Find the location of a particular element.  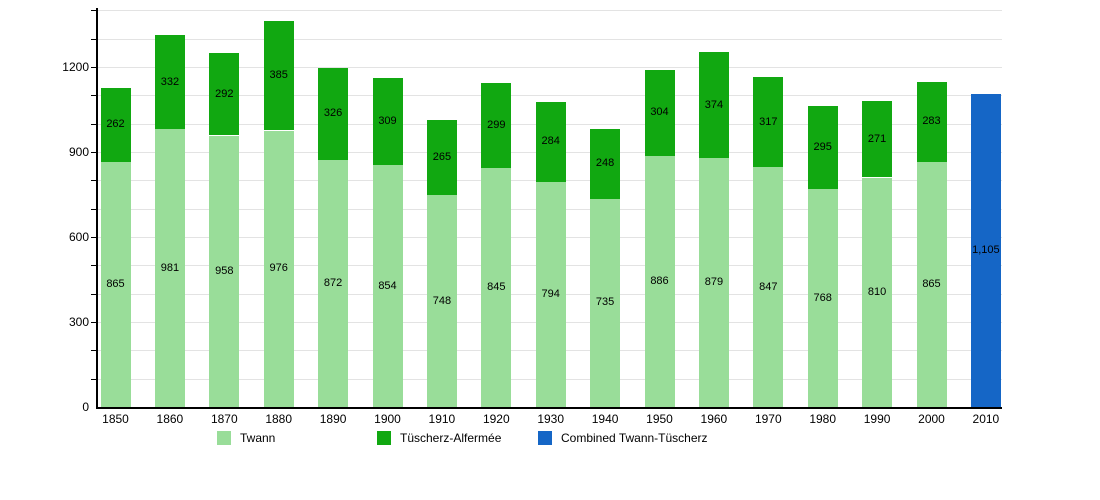

legend-label-twann: Twann is located at coordinates (258, 438).